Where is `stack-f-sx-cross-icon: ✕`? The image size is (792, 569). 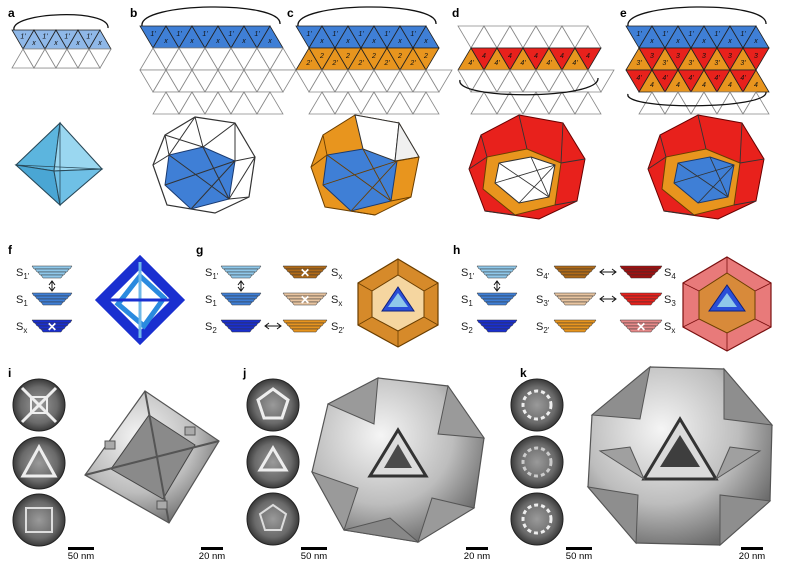
stack-f-sx-cross-icon: ✕ is located at coordinates (52, 327).